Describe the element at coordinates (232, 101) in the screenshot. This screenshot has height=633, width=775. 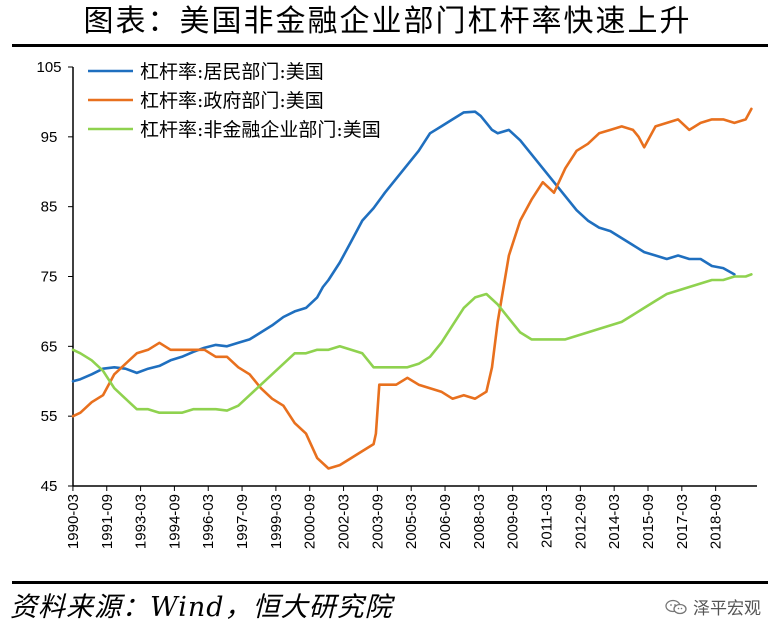
I see `legend-label-2: 杠杆率:政府部门:美国` at that location.